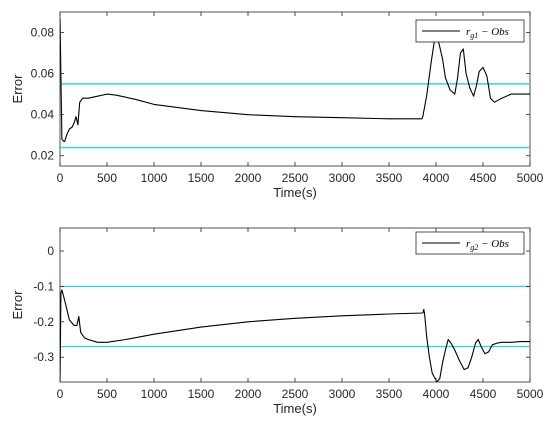 This screenshot has width=550, height=428. I want to click on y-tick-label: -0.3, so click(43, 357).